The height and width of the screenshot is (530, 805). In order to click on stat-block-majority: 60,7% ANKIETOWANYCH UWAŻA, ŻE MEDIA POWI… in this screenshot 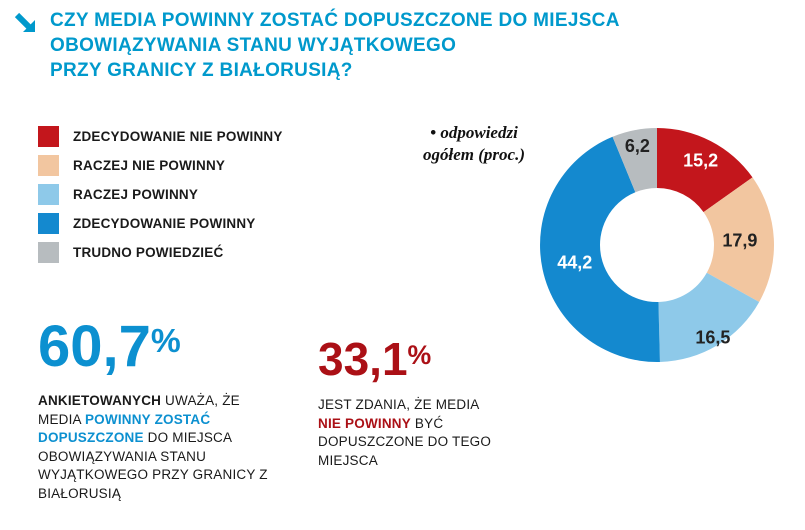, I will do `click(156, 410)`.